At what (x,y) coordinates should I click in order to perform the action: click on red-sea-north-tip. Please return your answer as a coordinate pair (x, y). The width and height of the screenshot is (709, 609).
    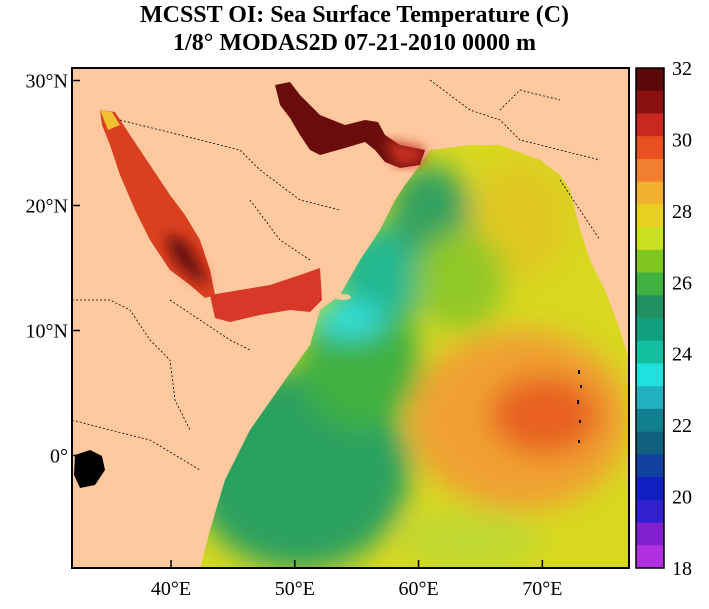
    Looking at the image, I should click on (110, 120).